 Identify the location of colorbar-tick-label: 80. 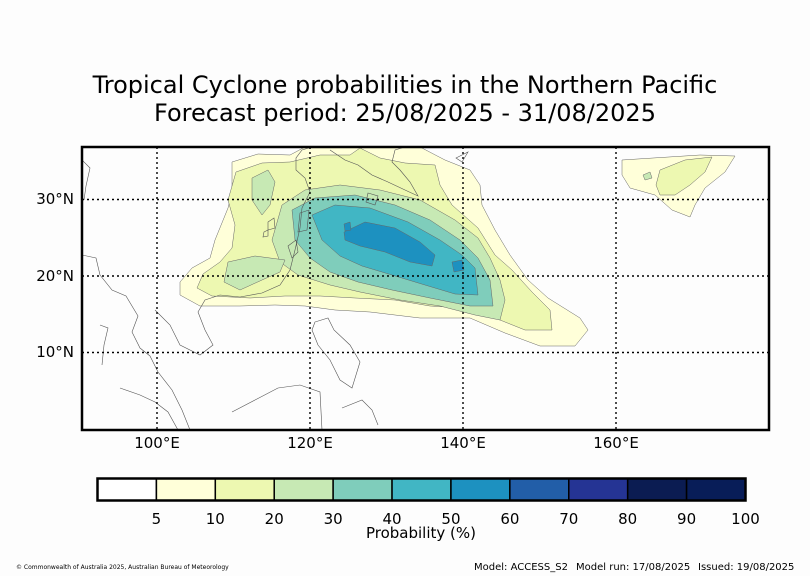
(628, 519).